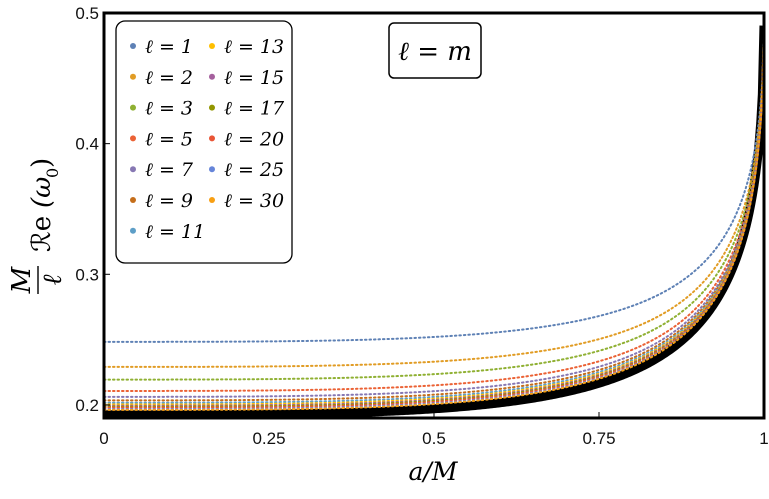 This screenshot has height=499, width=769. I want to click on ylabel-denominator: ℓ, so click(53, 279).